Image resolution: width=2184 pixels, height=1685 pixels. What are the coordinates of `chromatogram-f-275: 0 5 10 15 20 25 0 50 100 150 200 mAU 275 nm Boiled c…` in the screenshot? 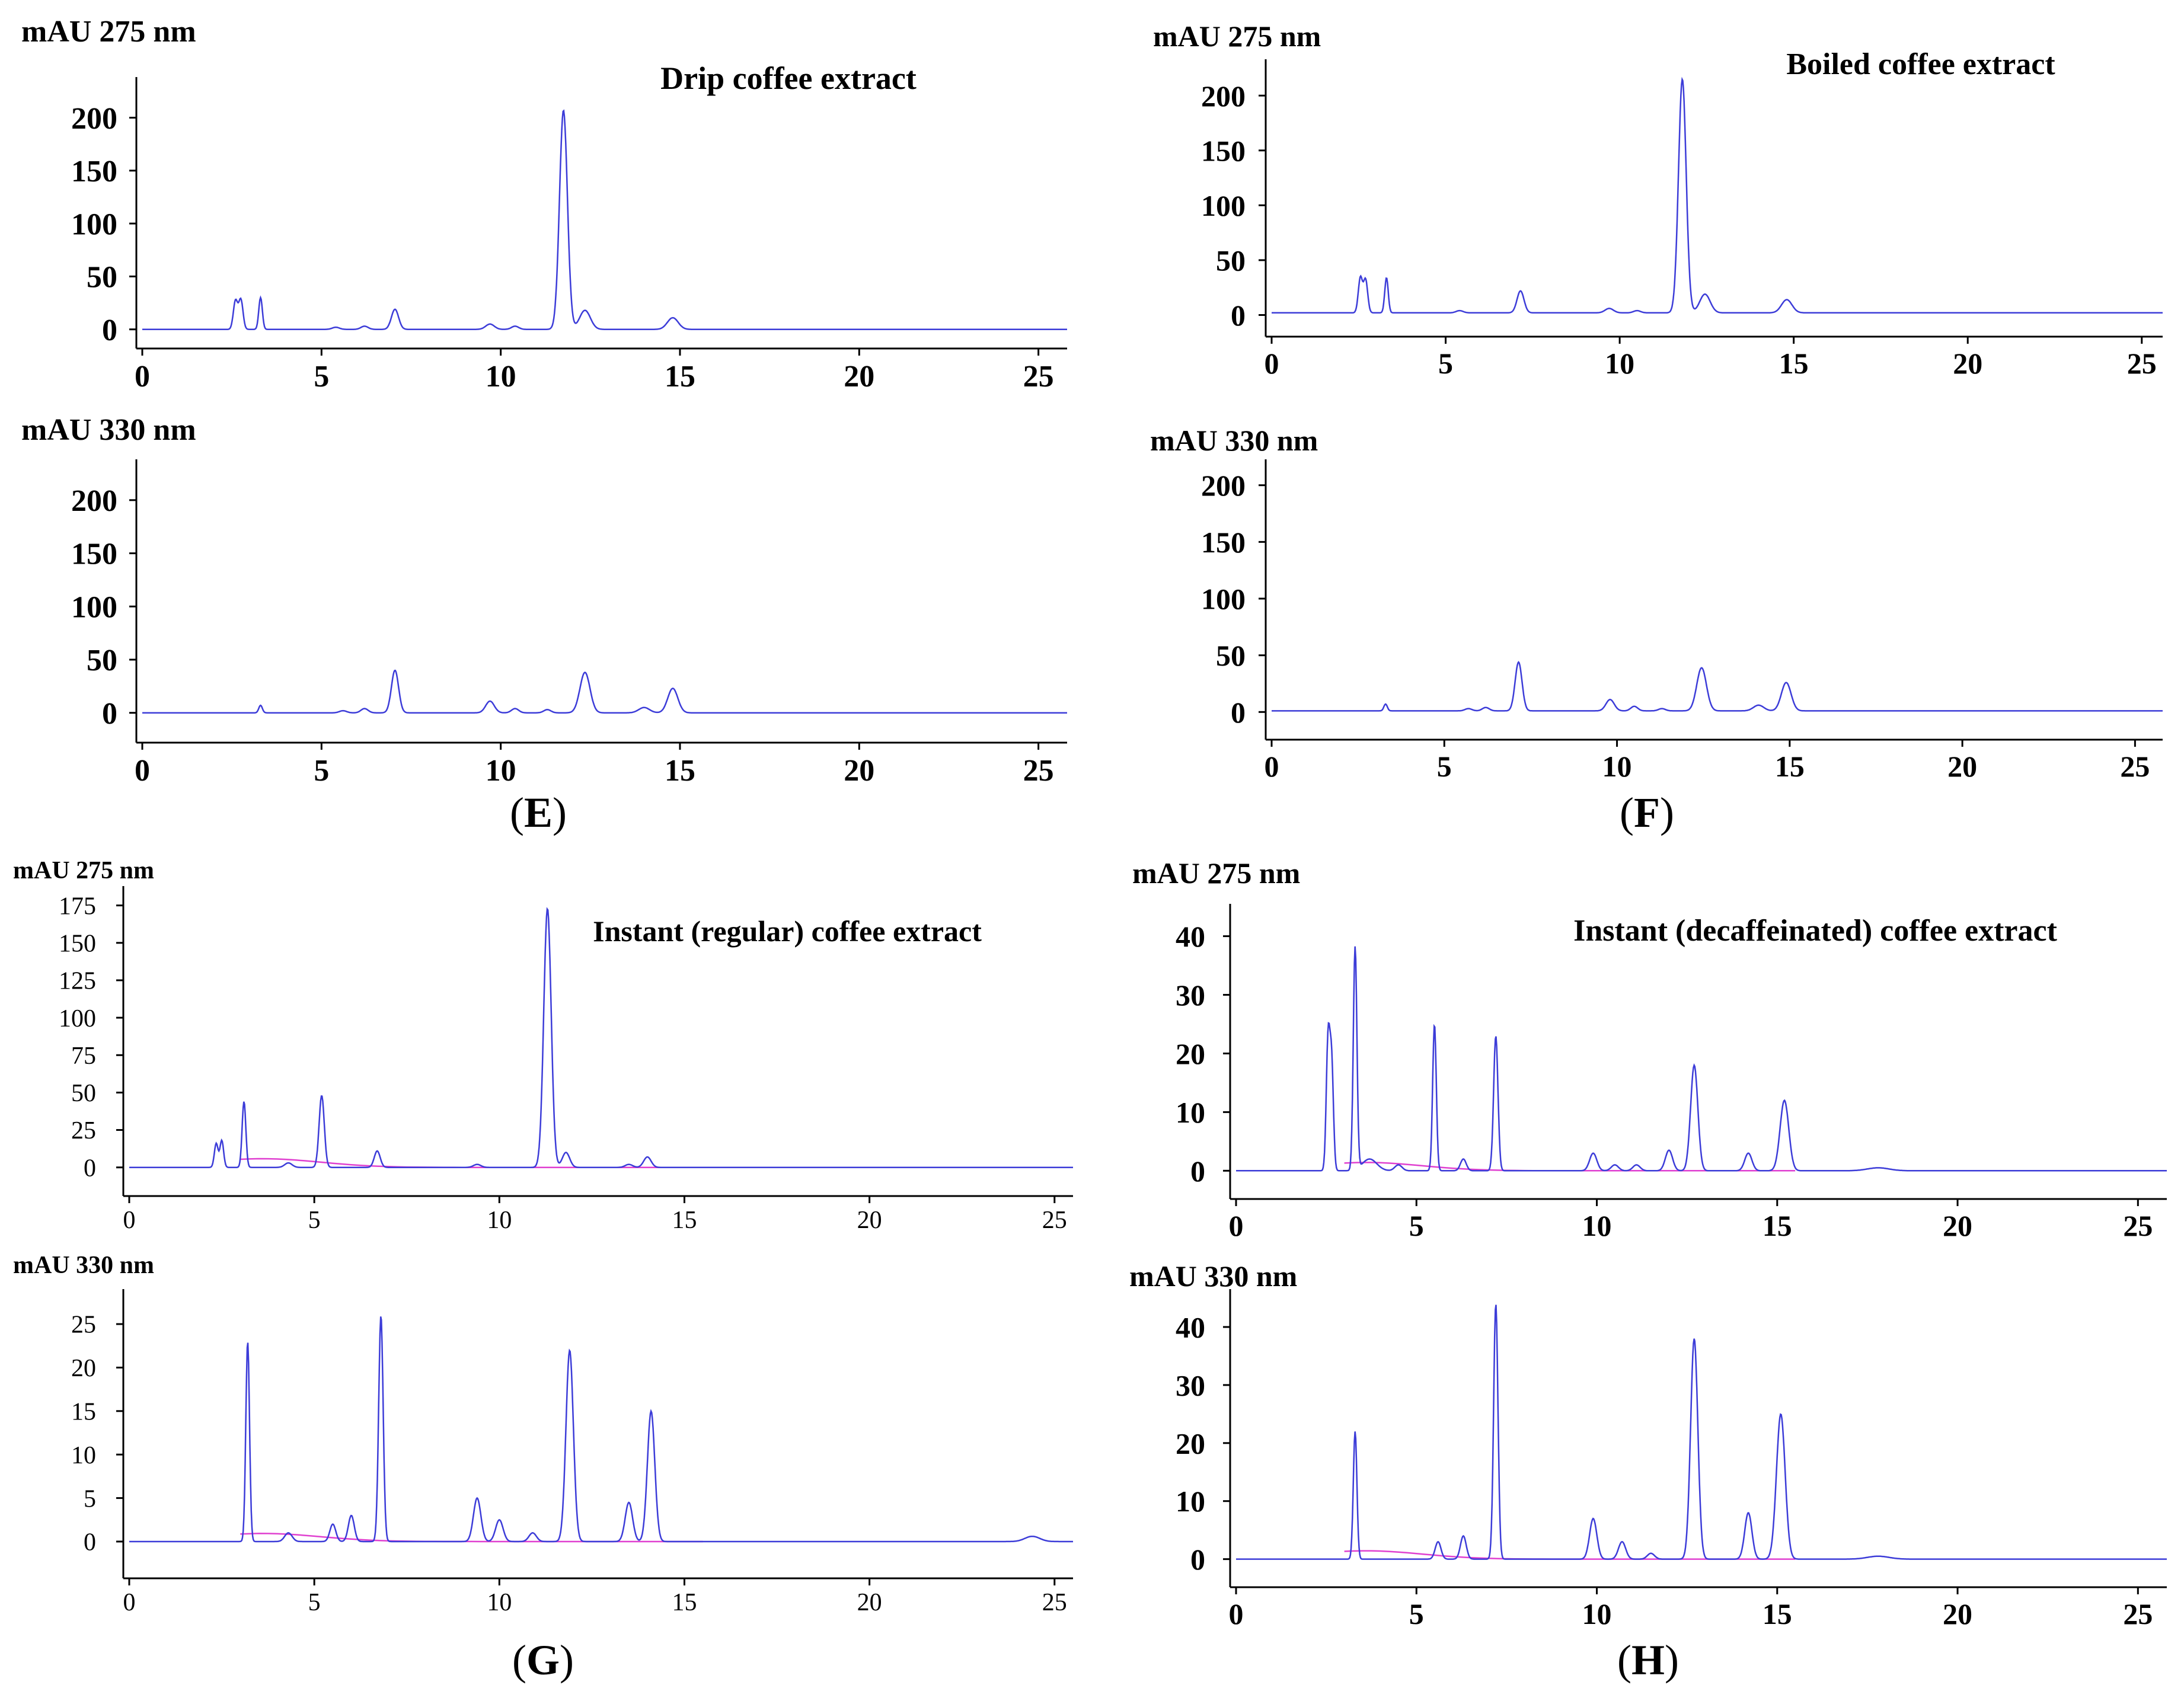 It's located at (1658, 200).